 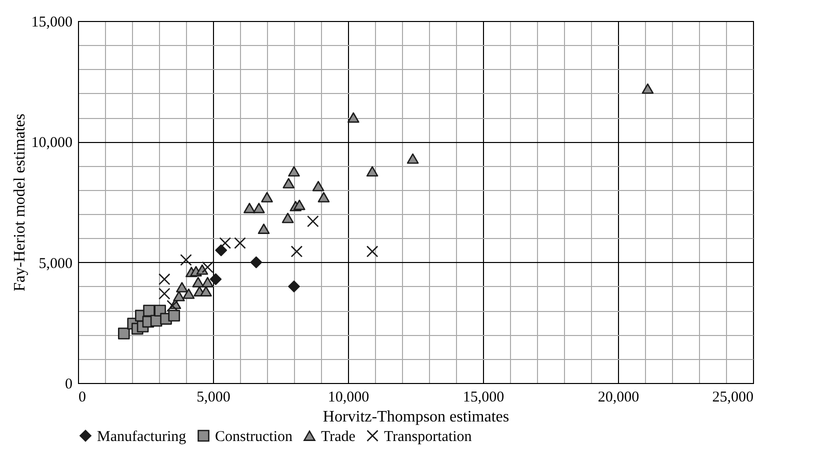 What do you see at coordinates (68, 384) in the screenshot?
I see `y-tick-label: 0` at bounding box center [68, 384].